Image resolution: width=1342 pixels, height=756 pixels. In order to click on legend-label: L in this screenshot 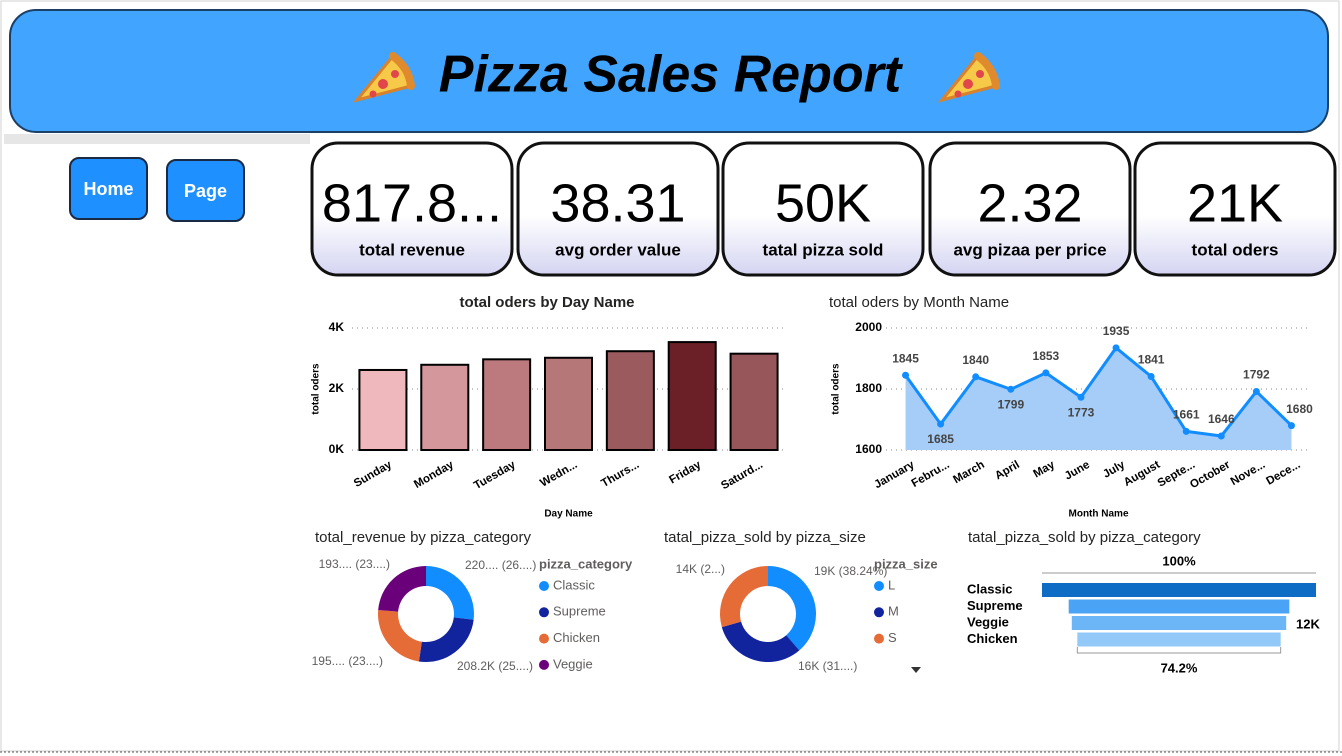, I will do `click(891, 584)`.